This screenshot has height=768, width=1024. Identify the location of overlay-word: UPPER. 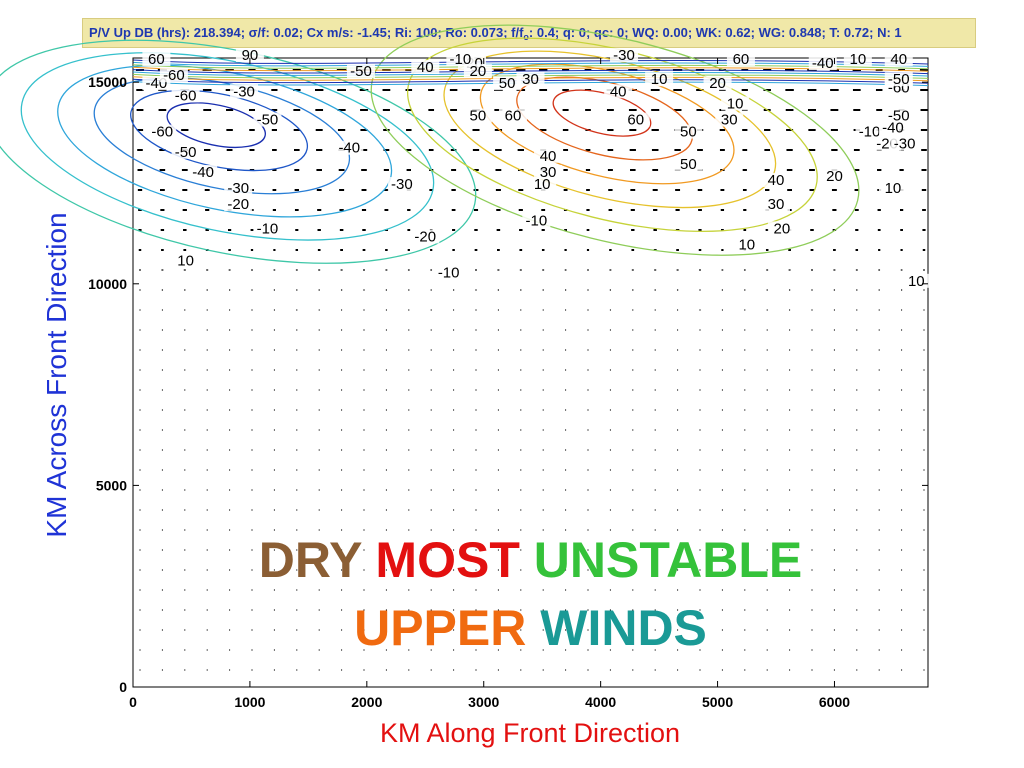
(440, 628).